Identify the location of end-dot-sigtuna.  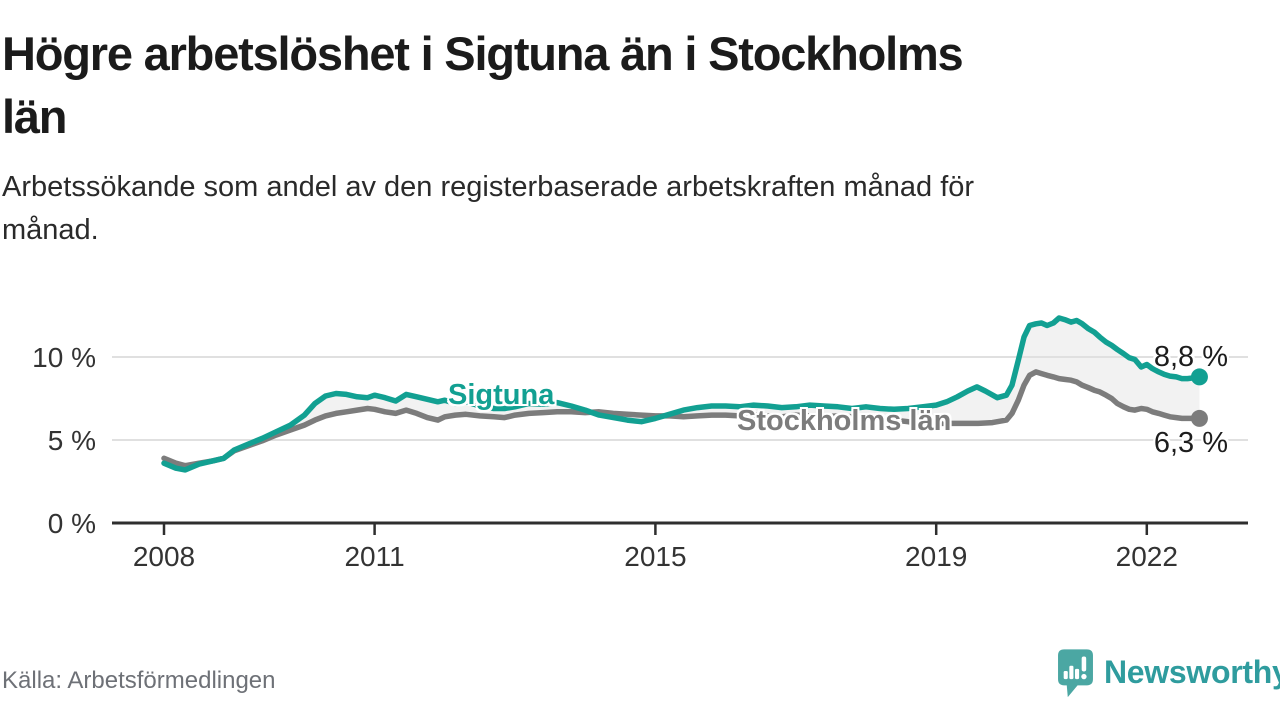
(1199, 377).